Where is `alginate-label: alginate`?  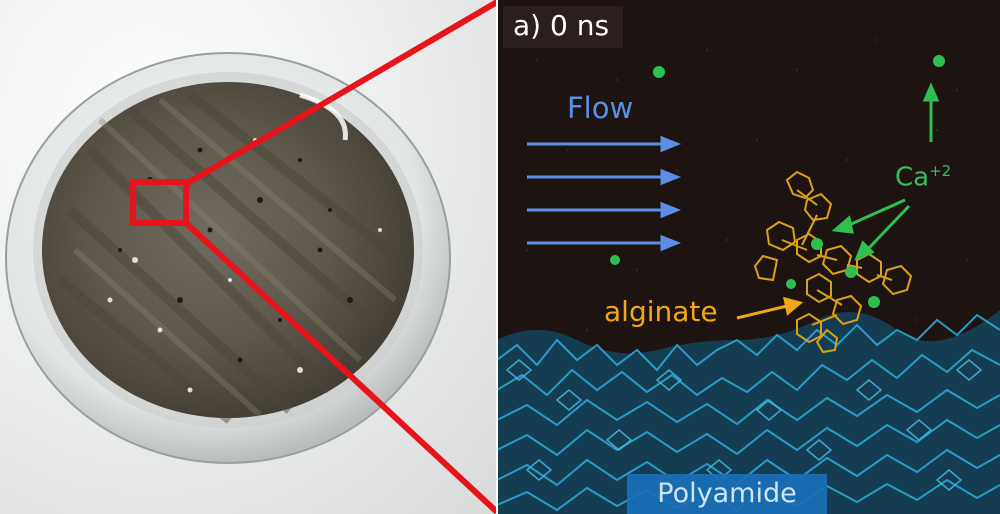 alginate-label: alginate is located at coordinates (661, 311).